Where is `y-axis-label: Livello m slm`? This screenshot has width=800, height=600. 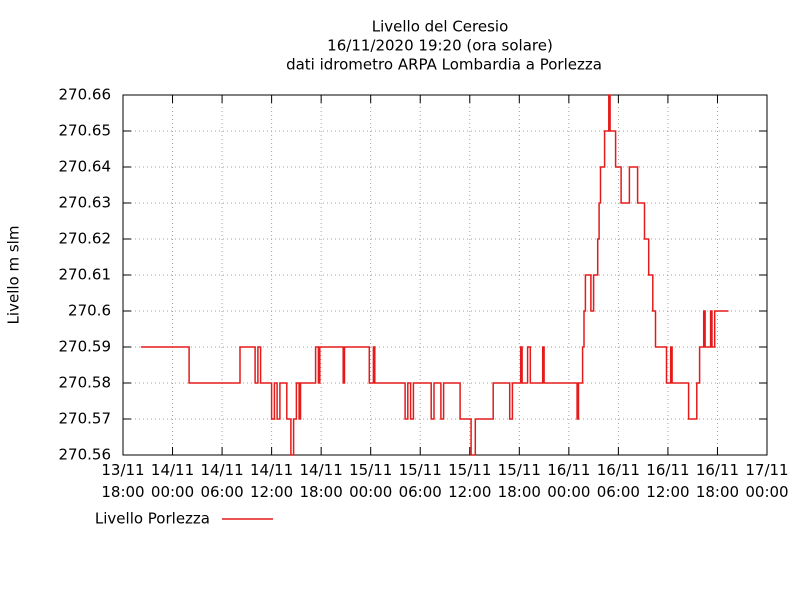 y-axis-label: Livello m slm is located at coordinates (14, 275).